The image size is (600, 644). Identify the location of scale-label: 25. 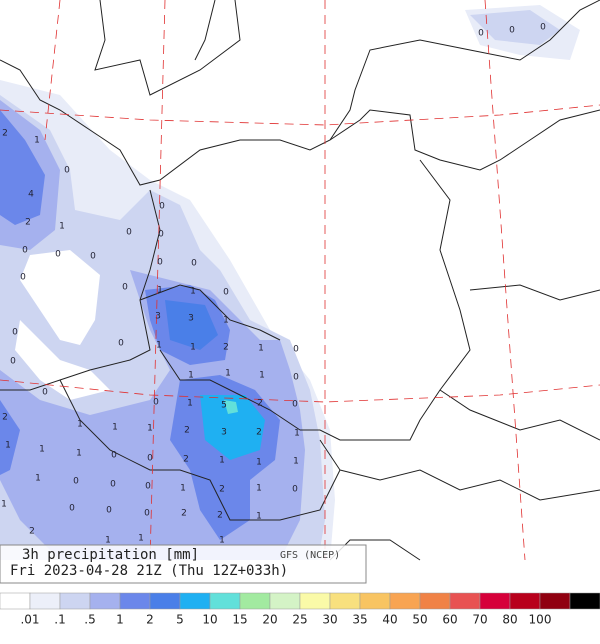
(299, 620).